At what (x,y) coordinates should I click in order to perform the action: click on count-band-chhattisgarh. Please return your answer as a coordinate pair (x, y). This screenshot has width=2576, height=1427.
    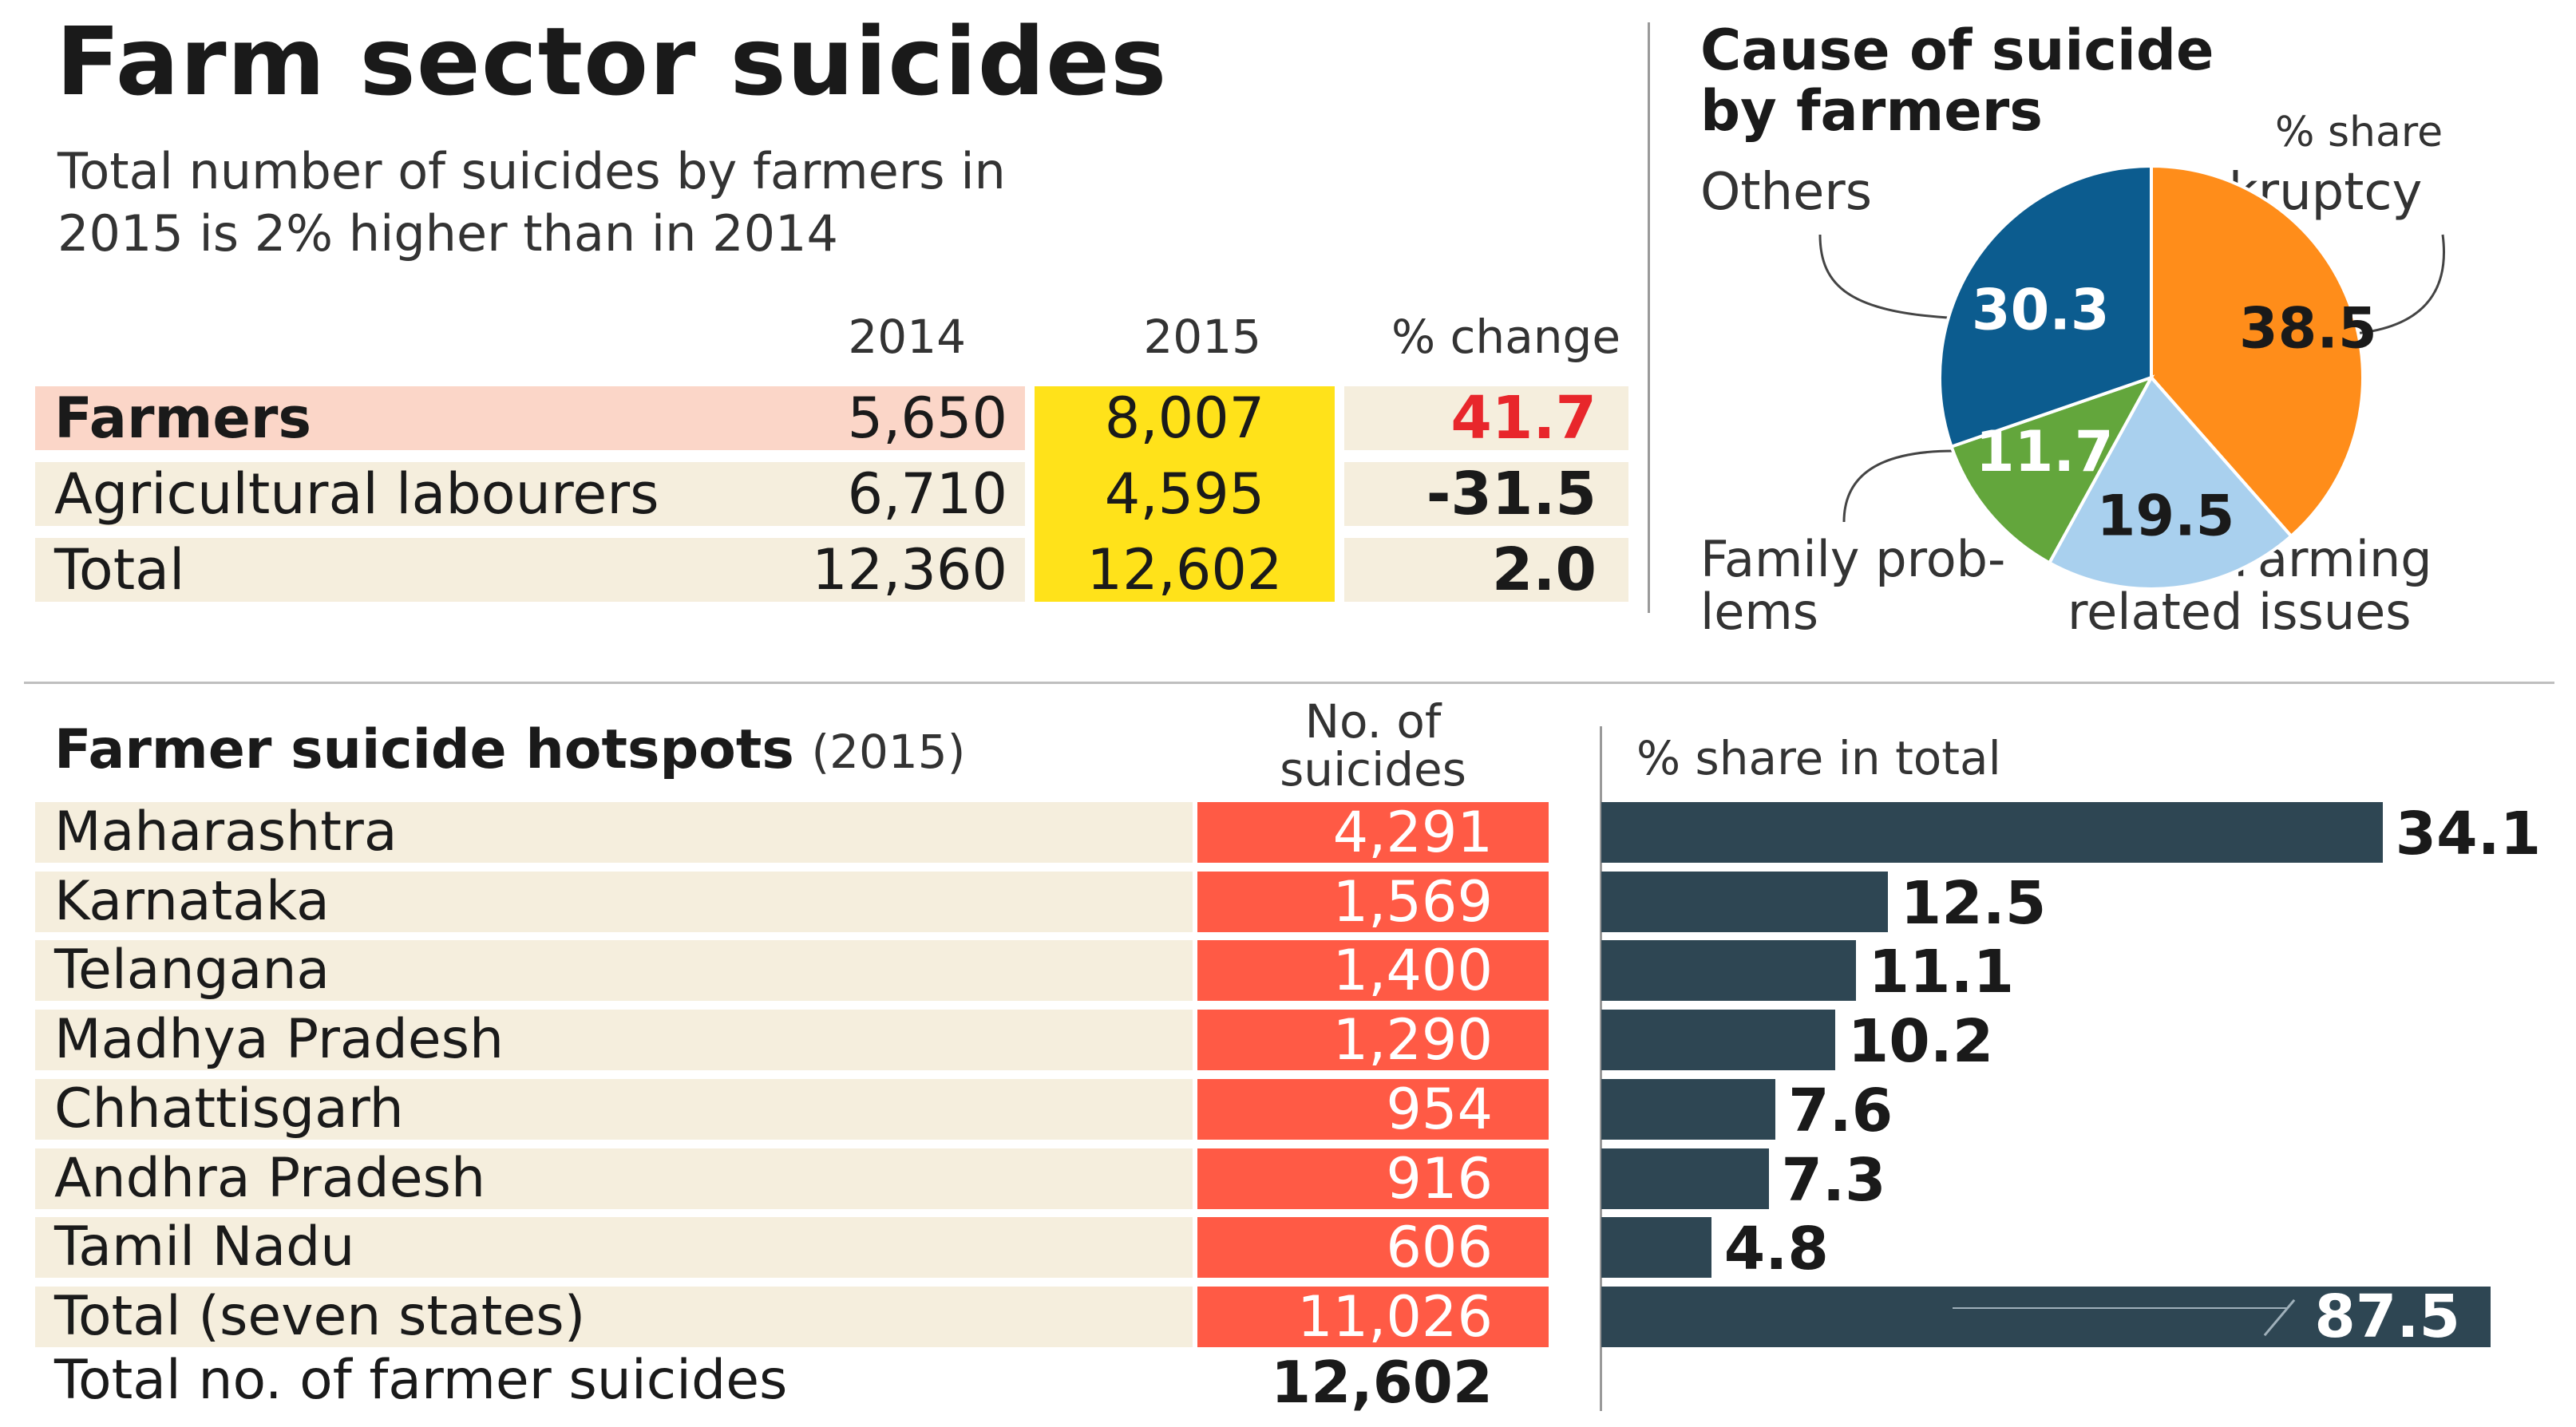
    Looking at the image, I should click on (1373, 1109).